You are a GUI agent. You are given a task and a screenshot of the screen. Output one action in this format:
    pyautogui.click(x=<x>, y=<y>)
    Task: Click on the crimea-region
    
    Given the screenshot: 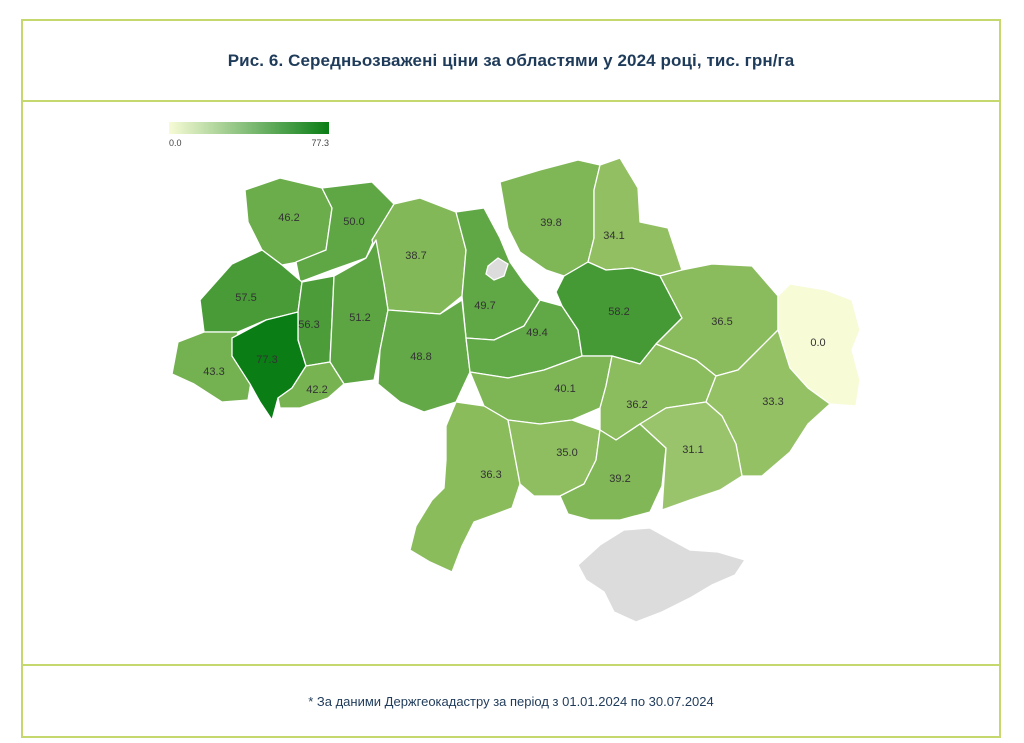 What is the action you would take?
    pyautogui.click(x=662, y=575)
    